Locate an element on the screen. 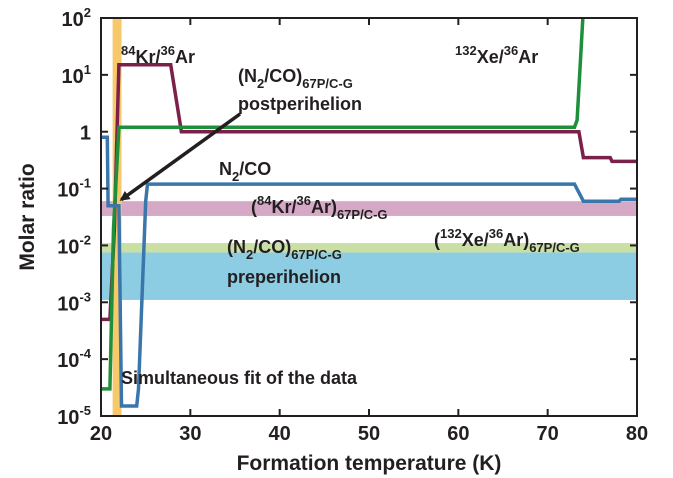  x-tick-label: 20 is located at coordinates (101, 434).